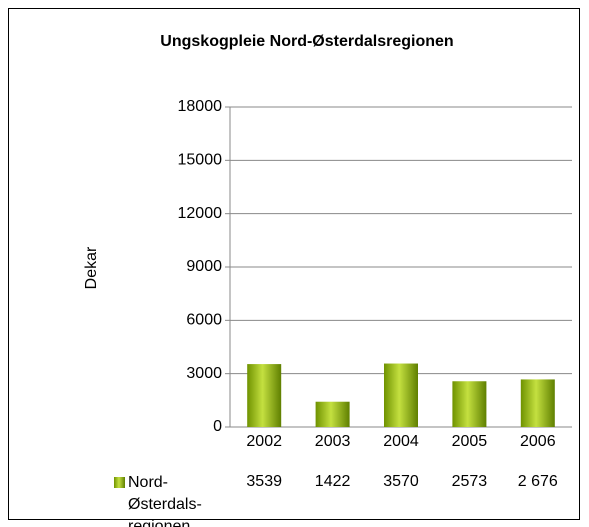 The height and width of the screenshot is (527, 589). Describe the element at coordinates (401, 481) in the screenshot. I see `table-value: 3570` at that location.